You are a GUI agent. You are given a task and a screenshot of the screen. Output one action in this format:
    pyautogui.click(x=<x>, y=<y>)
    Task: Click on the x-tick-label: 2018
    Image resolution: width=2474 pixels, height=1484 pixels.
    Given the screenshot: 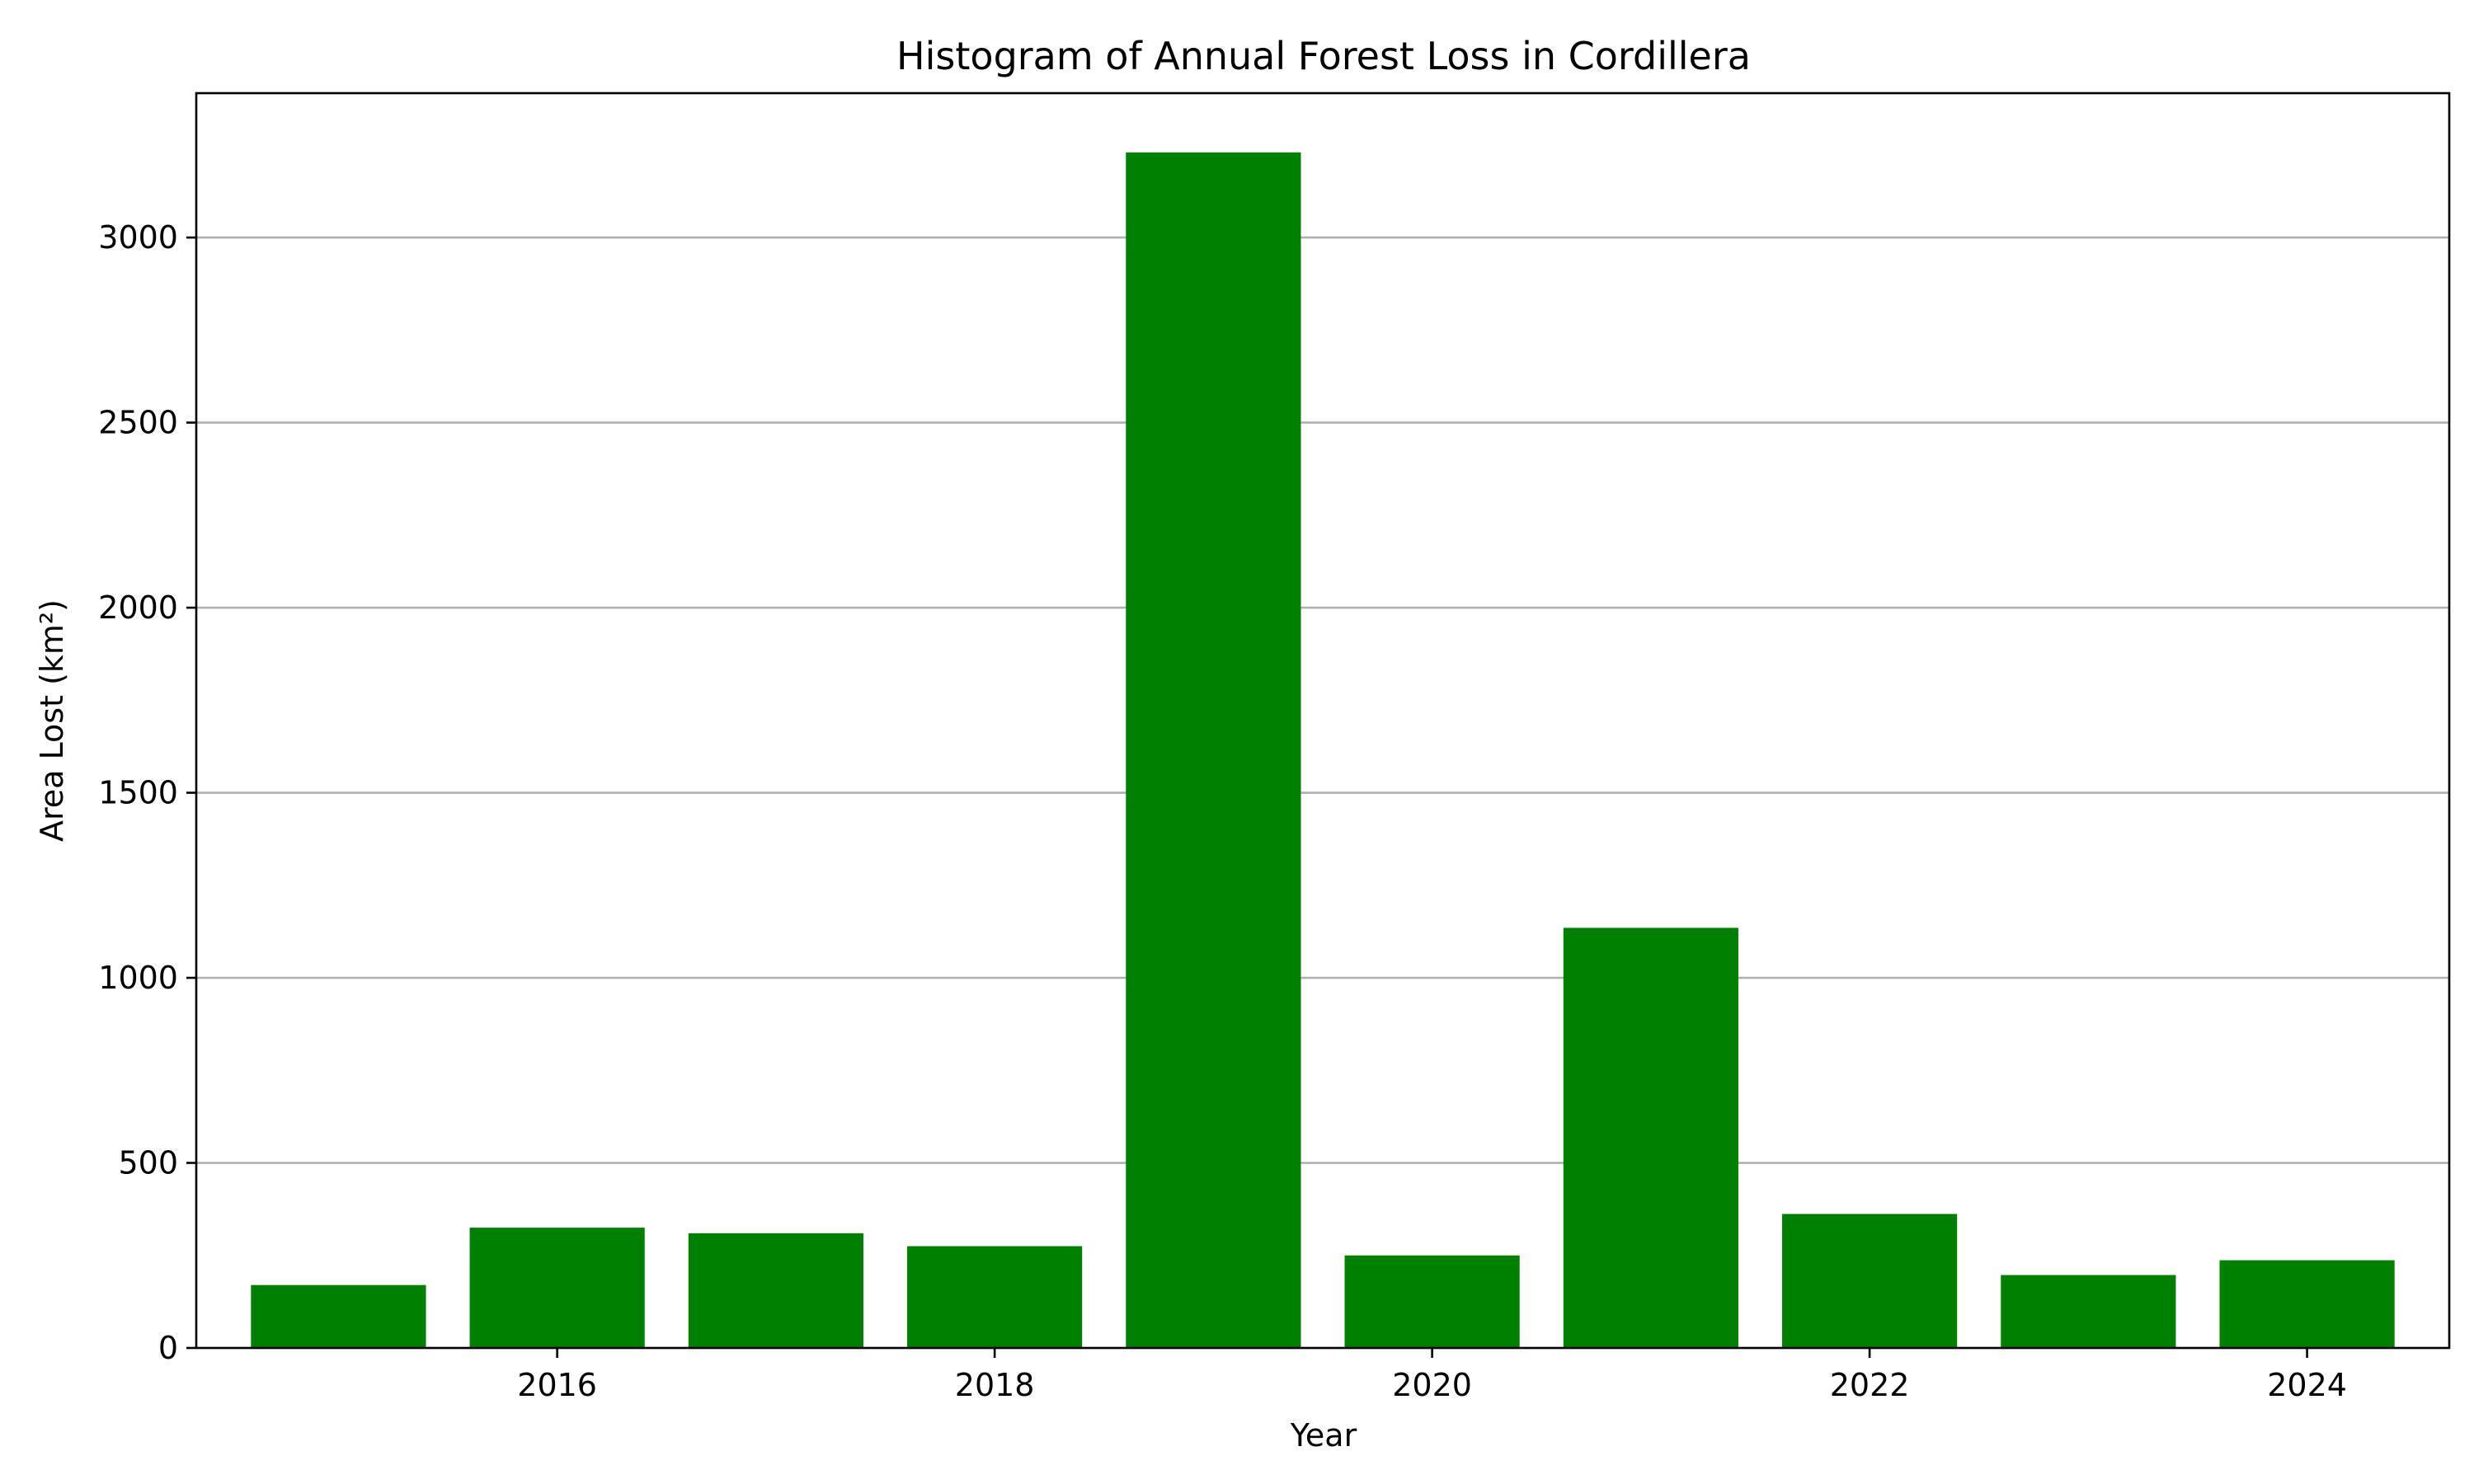 What is the action you would take?
    pyautogui.click(x=995, y=1385)
    